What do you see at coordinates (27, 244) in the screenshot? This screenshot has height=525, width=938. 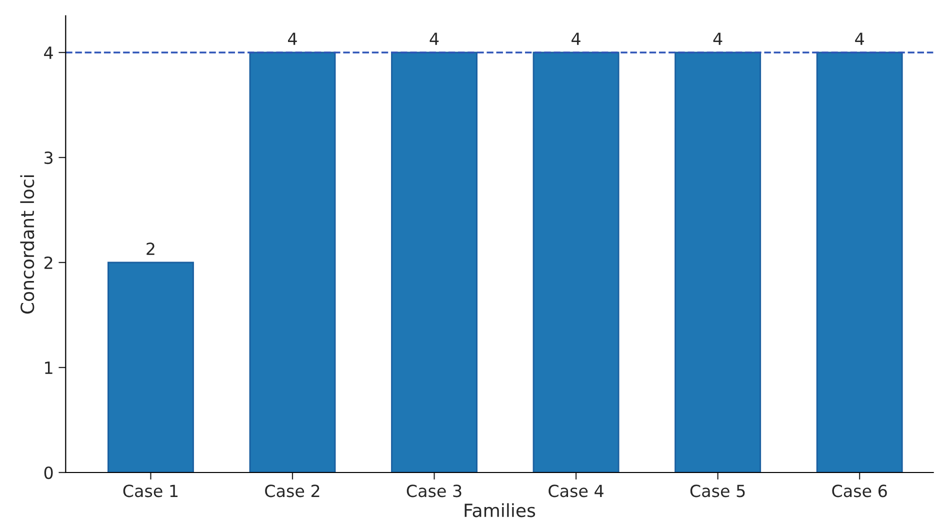 I see `y-axis-title: Concordant loci` at bounding box center [27, 244].